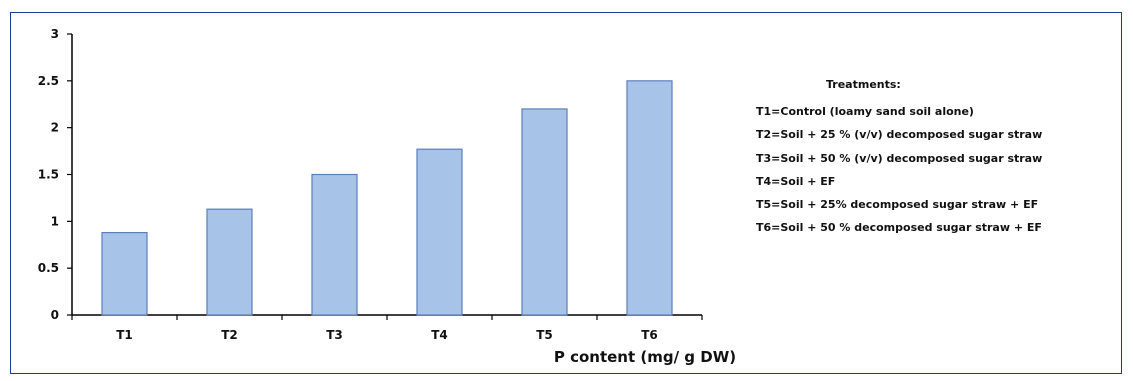 The image size is (1133, 381). I want to click on legend-item: T4=Soil + EF, so click(796, 181).